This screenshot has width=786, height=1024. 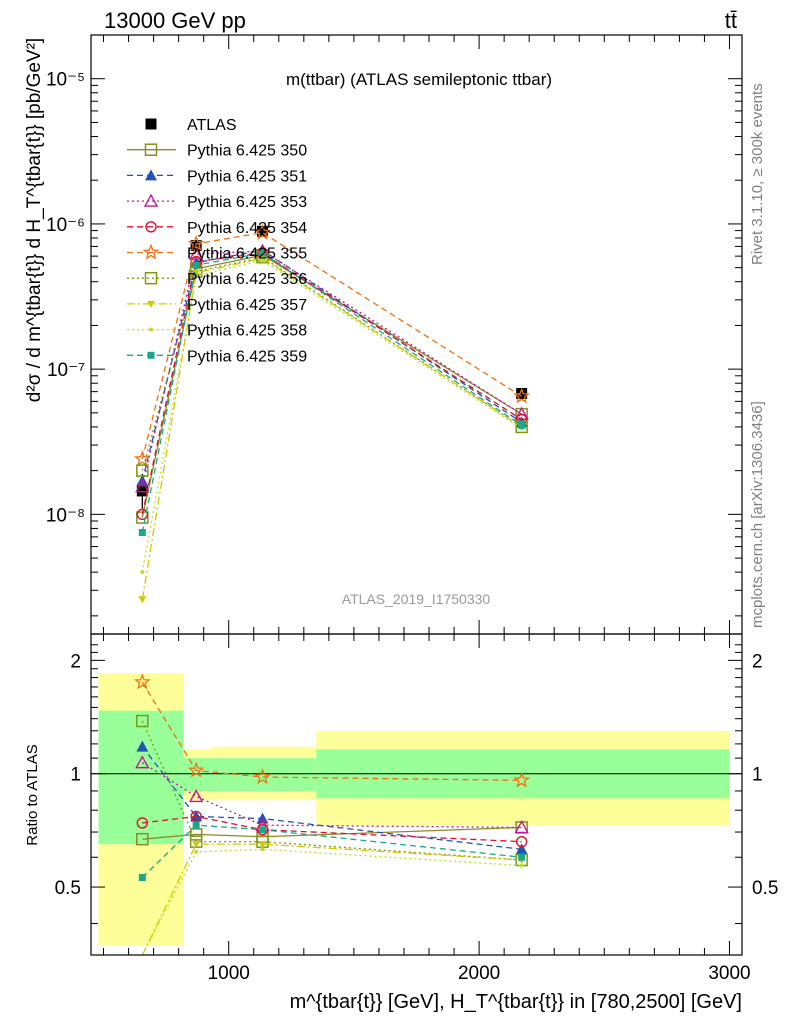 What do you see at coordinates (247, 151) in the screenshot?
I see `legend-label-1: Pythia 6.425 350` at bounding box center [247, 151].